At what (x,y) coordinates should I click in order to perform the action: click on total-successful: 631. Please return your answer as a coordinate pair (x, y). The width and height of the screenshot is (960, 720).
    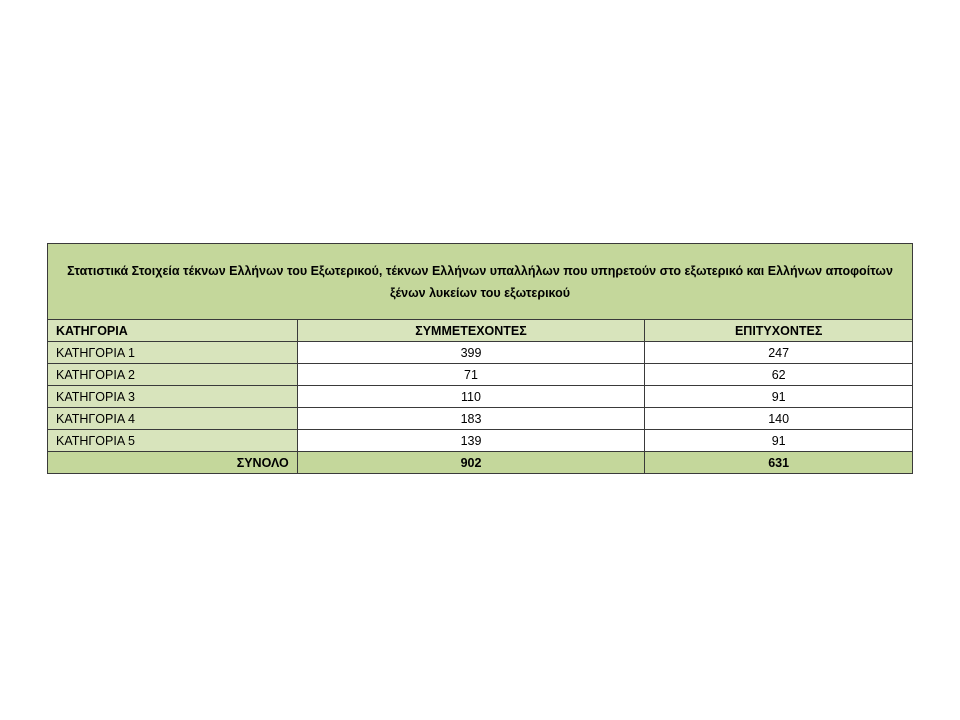
    Looking at the image, I should click on (778, 462).